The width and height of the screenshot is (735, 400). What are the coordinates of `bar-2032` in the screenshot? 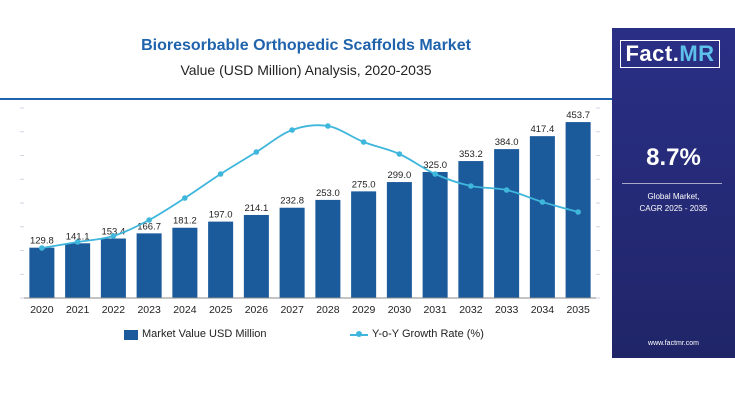 It's located at (471, 229).